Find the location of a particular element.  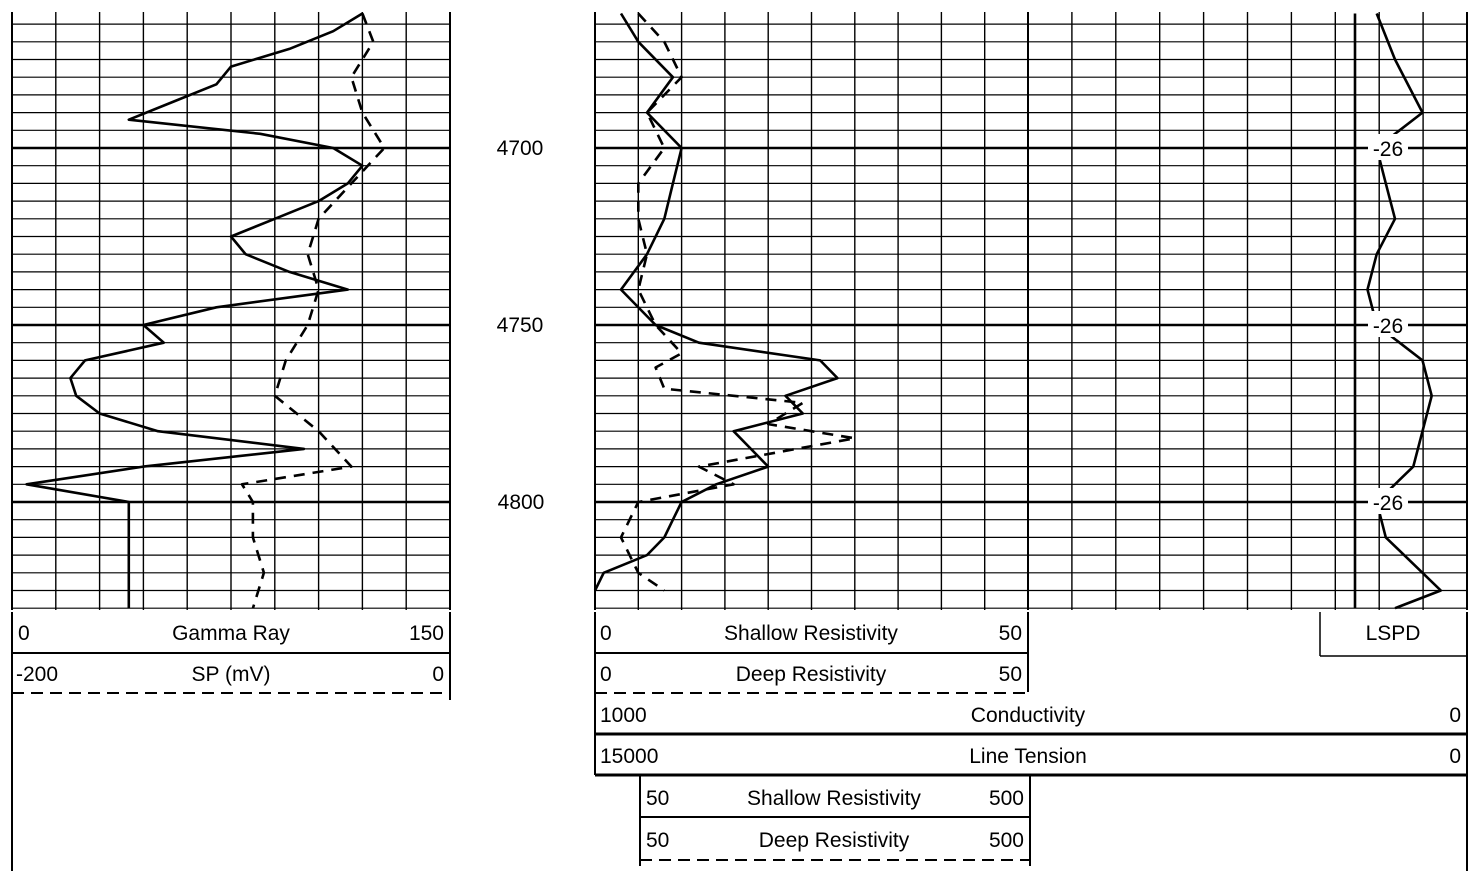

shallow-resistivity-curve is located at coordinates (716, 302).